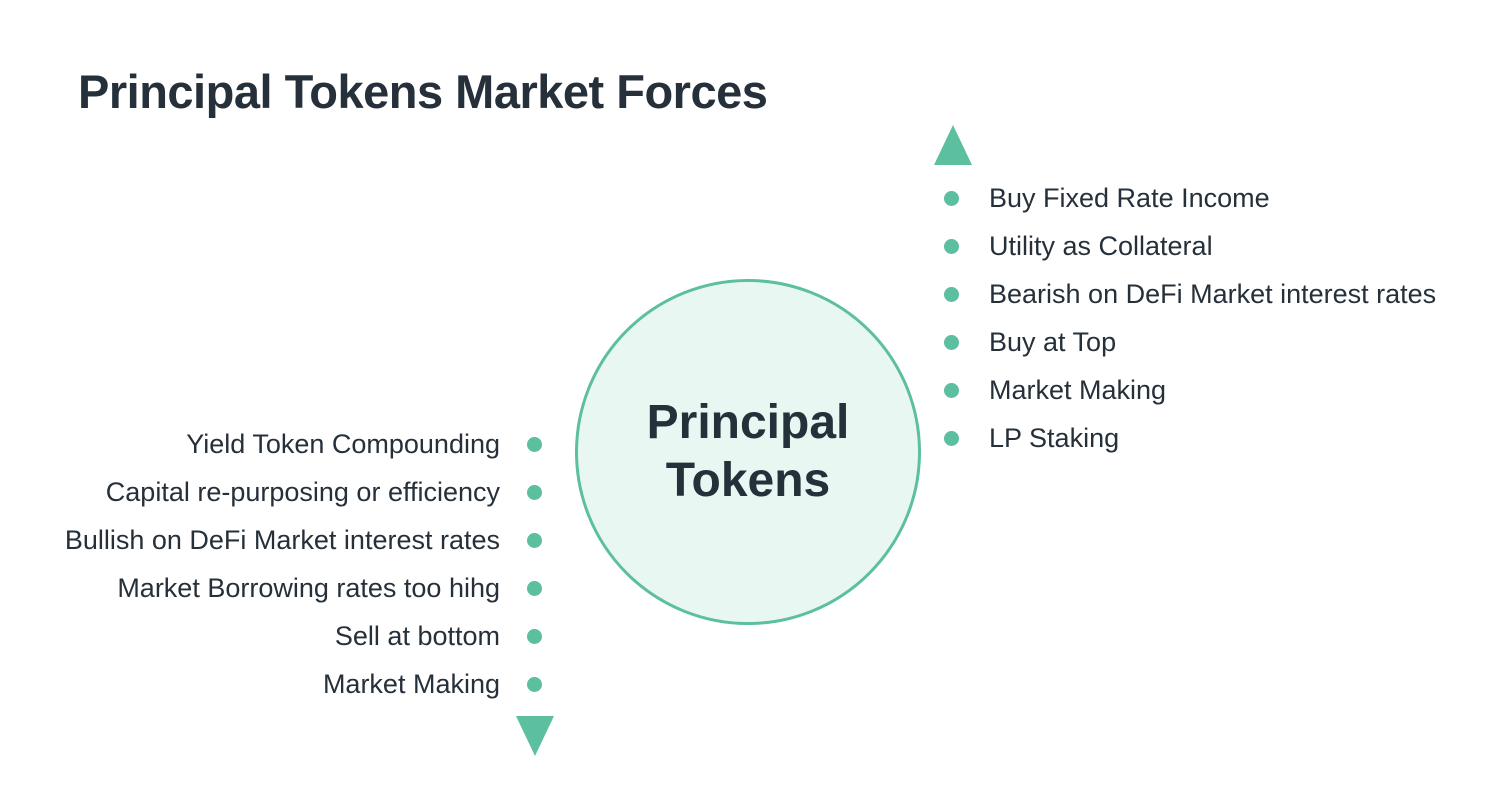  Describe the element at coordinates (1053, 341) in the screenshot. I see `up-force-label: Buy at Top` at that location.